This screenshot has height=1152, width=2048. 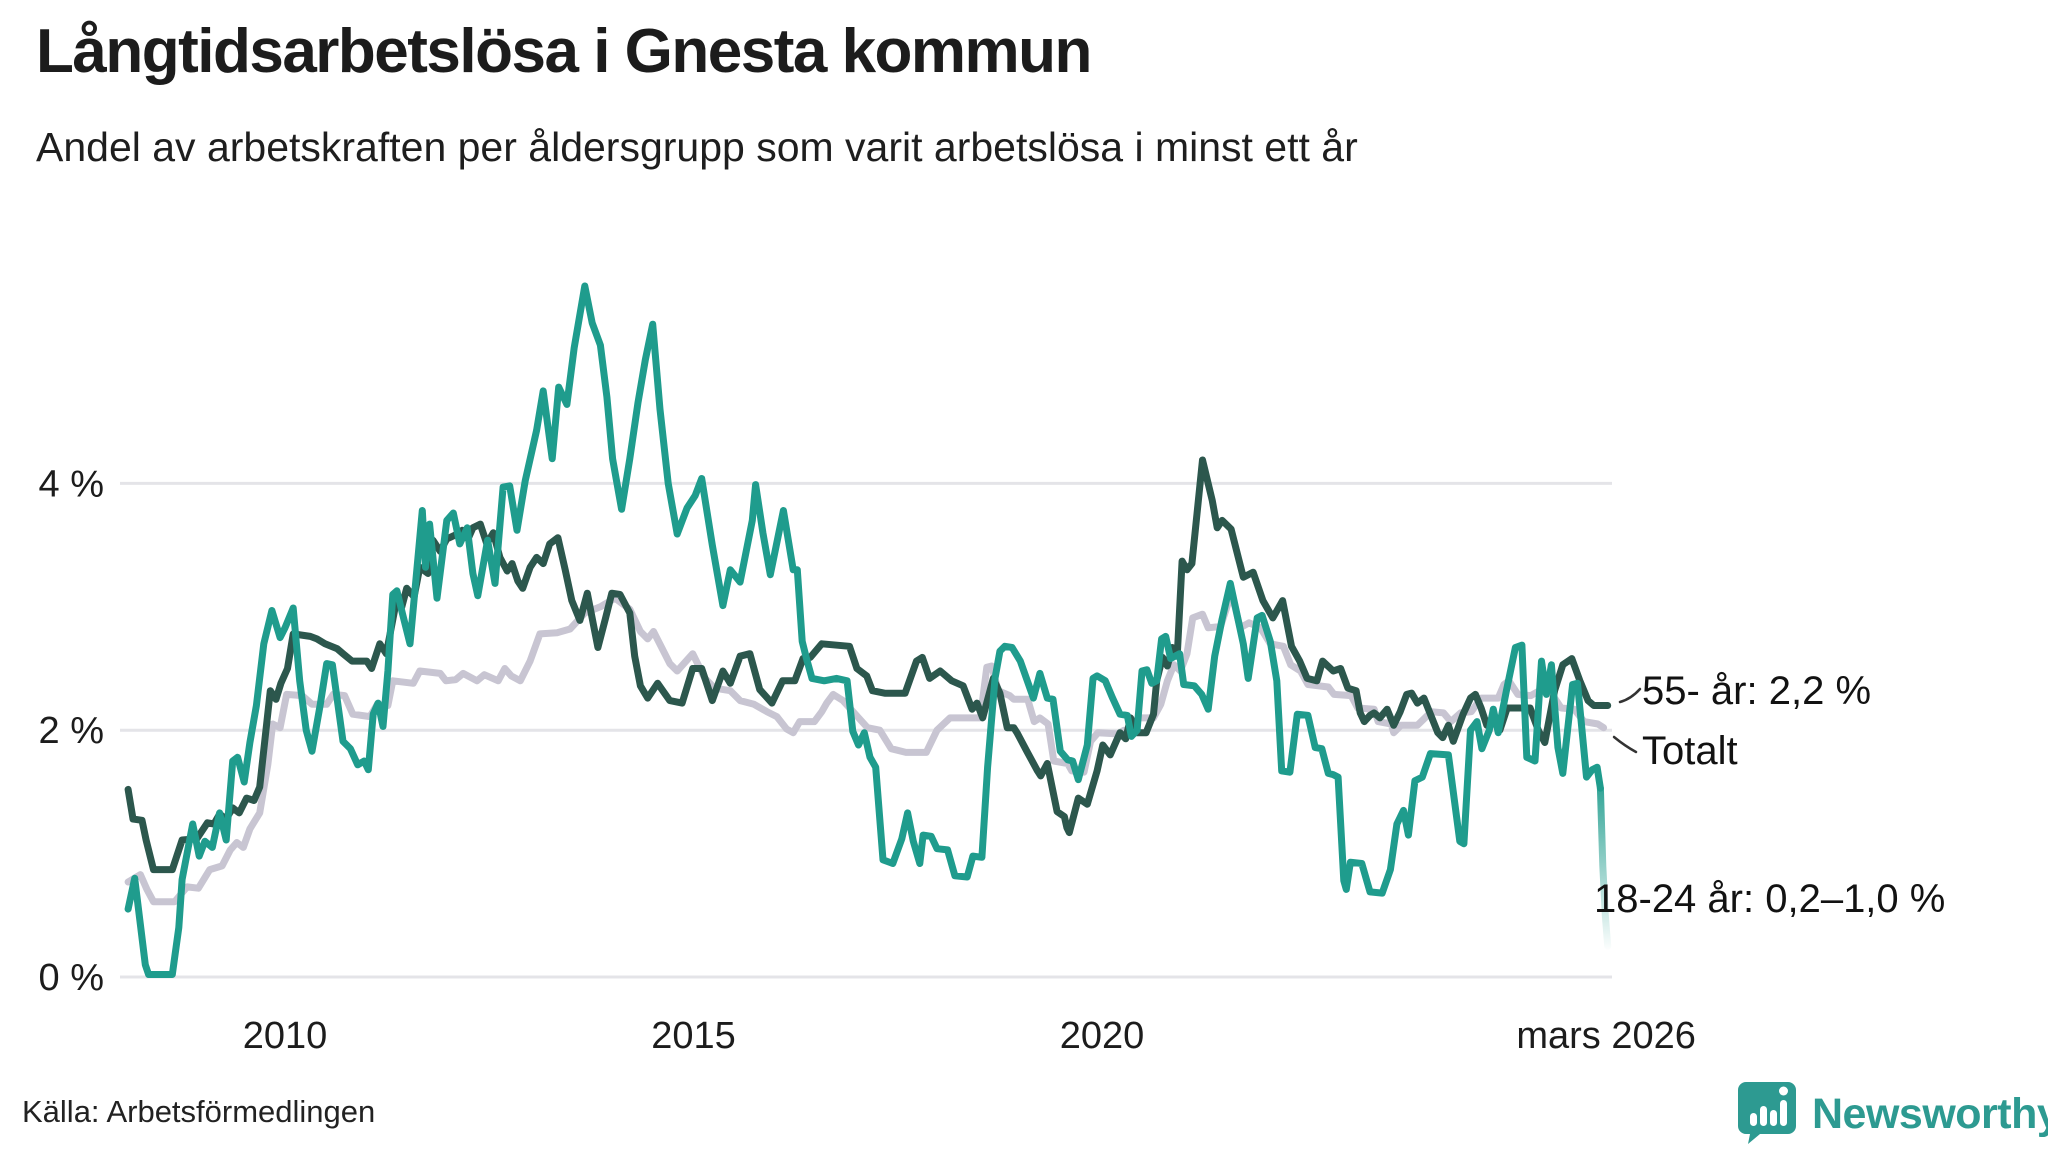 I want to click on newsworthy-logo-icon, so click(x=1769, y=1114).